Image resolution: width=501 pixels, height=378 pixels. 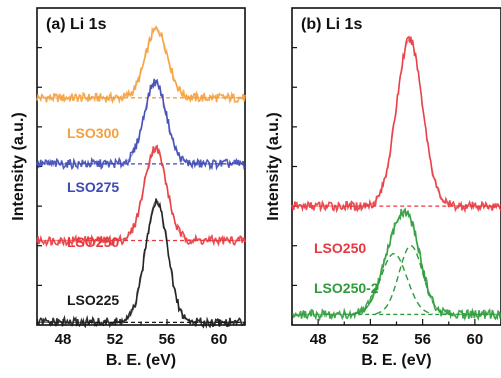 I want to click on series-label: LSO225, so click(x=93, y=300).